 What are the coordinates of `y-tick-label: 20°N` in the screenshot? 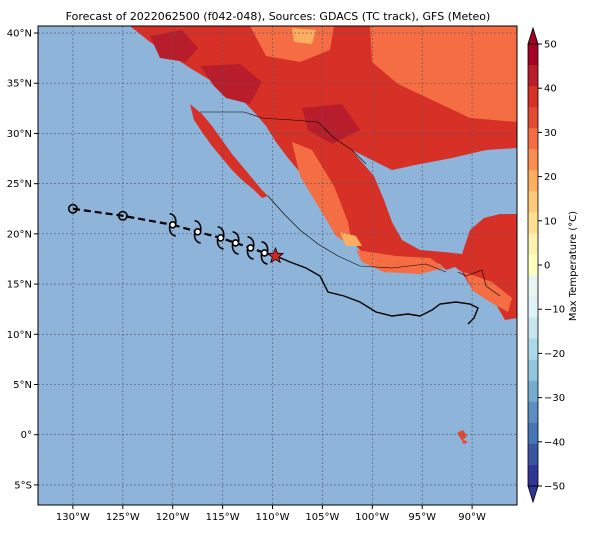 It's located at (19, 234).